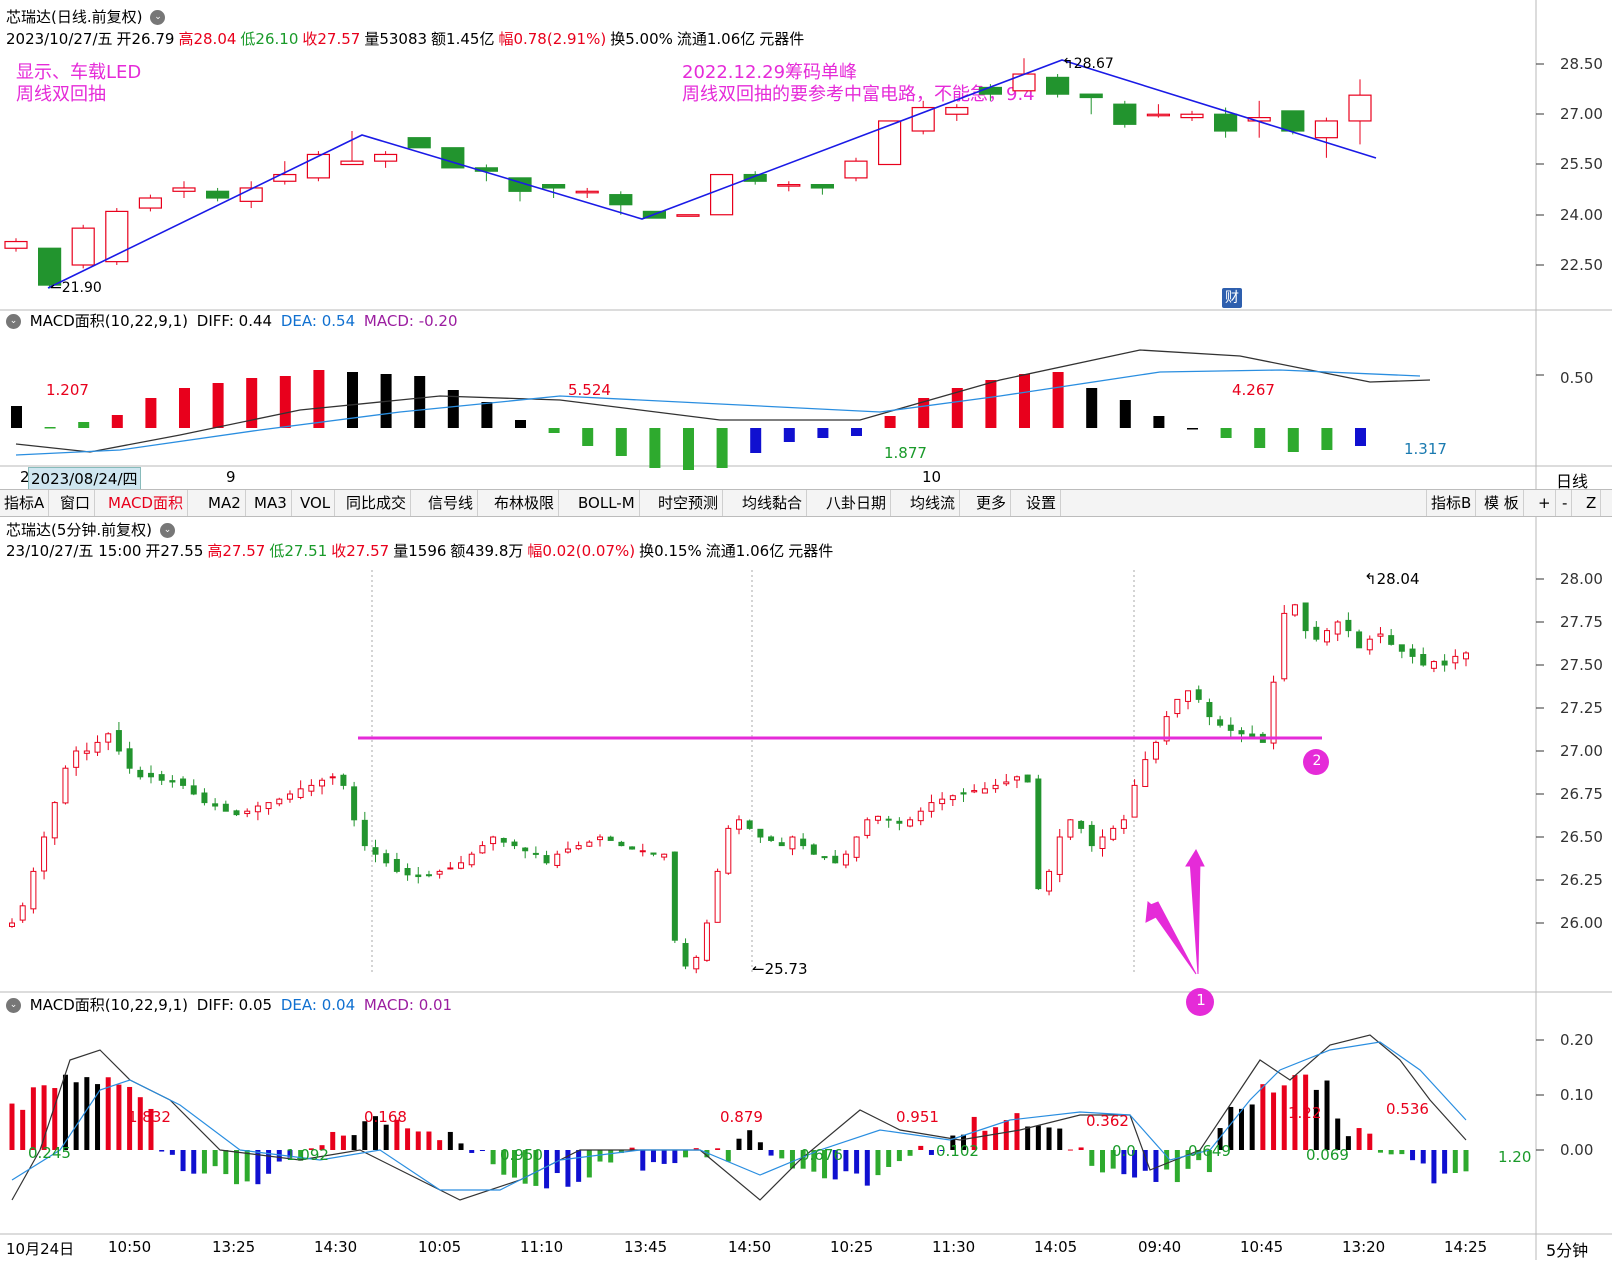 The height and width of the screenshot is (1261, 1612). I want to click on m5-high-value: 28.04, so click(1398, 579).